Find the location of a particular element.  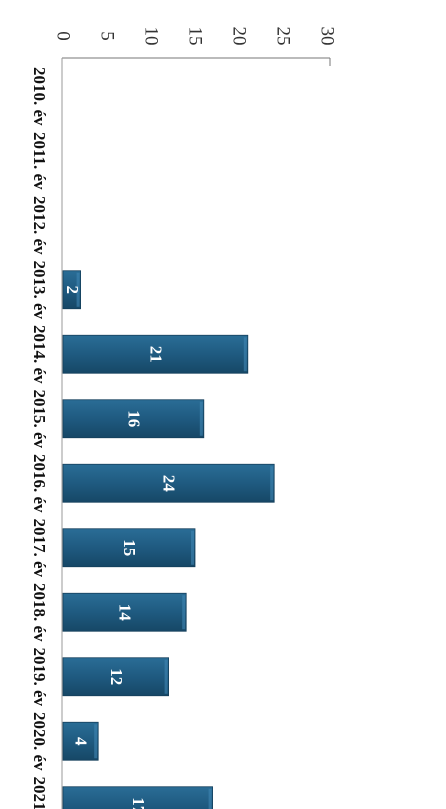

category-label: 2013. év is located at coordinates (39, 289).